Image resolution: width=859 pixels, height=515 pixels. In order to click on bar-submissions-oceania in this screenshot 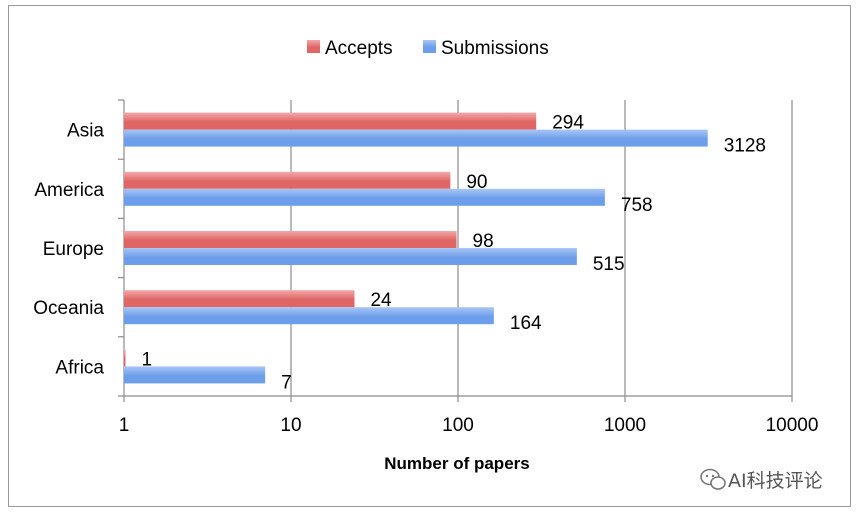, I will do `click(309, 316)`.